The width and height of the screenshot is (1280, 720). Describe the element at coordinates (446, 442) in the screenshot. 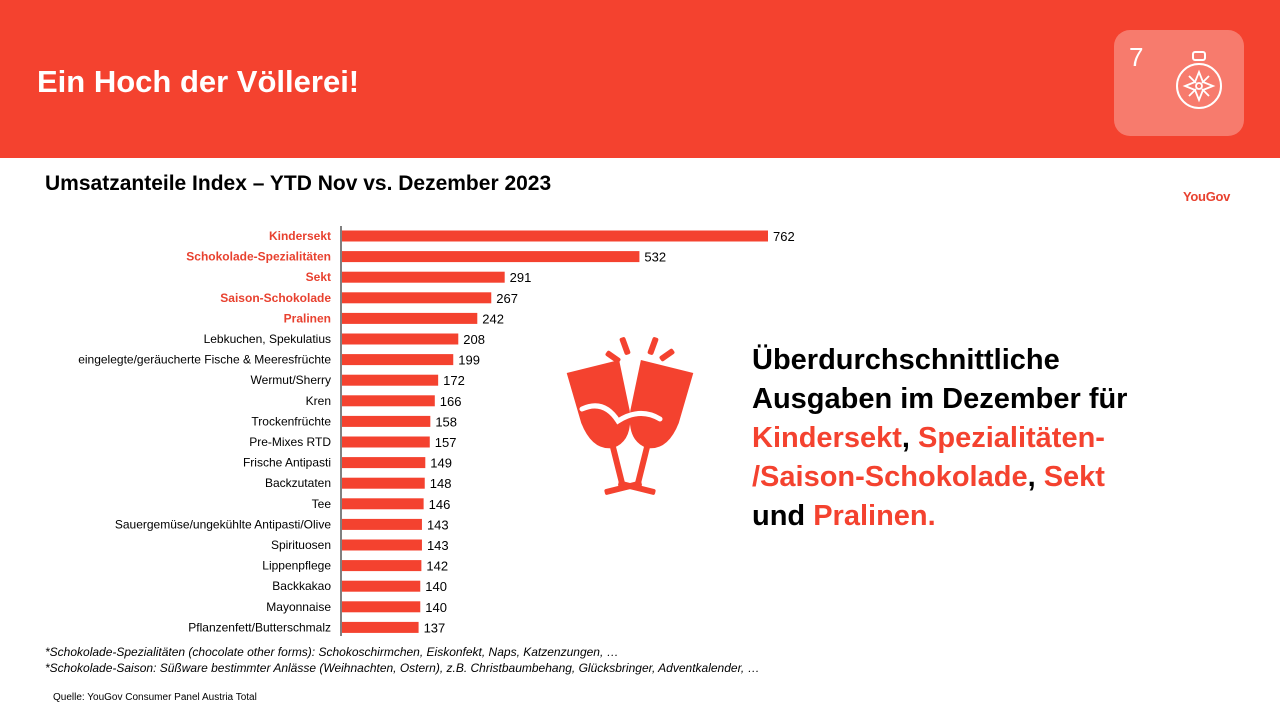

I see `data-label-10: 157` at that location.